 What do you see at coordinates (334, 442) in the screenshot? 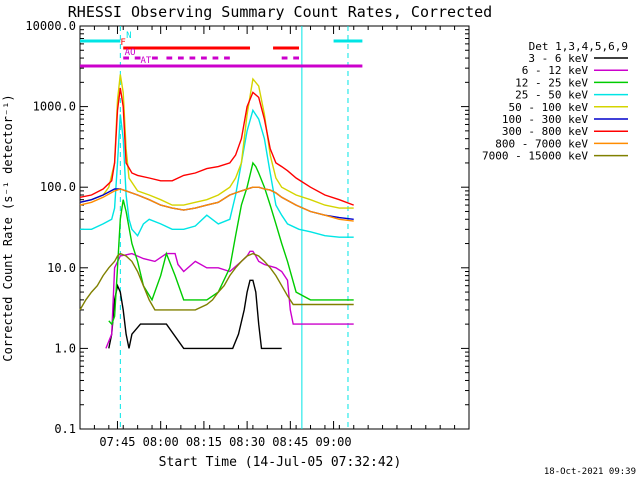
I see `x-tick-label: 09:00` at bounding box center [334, 442].